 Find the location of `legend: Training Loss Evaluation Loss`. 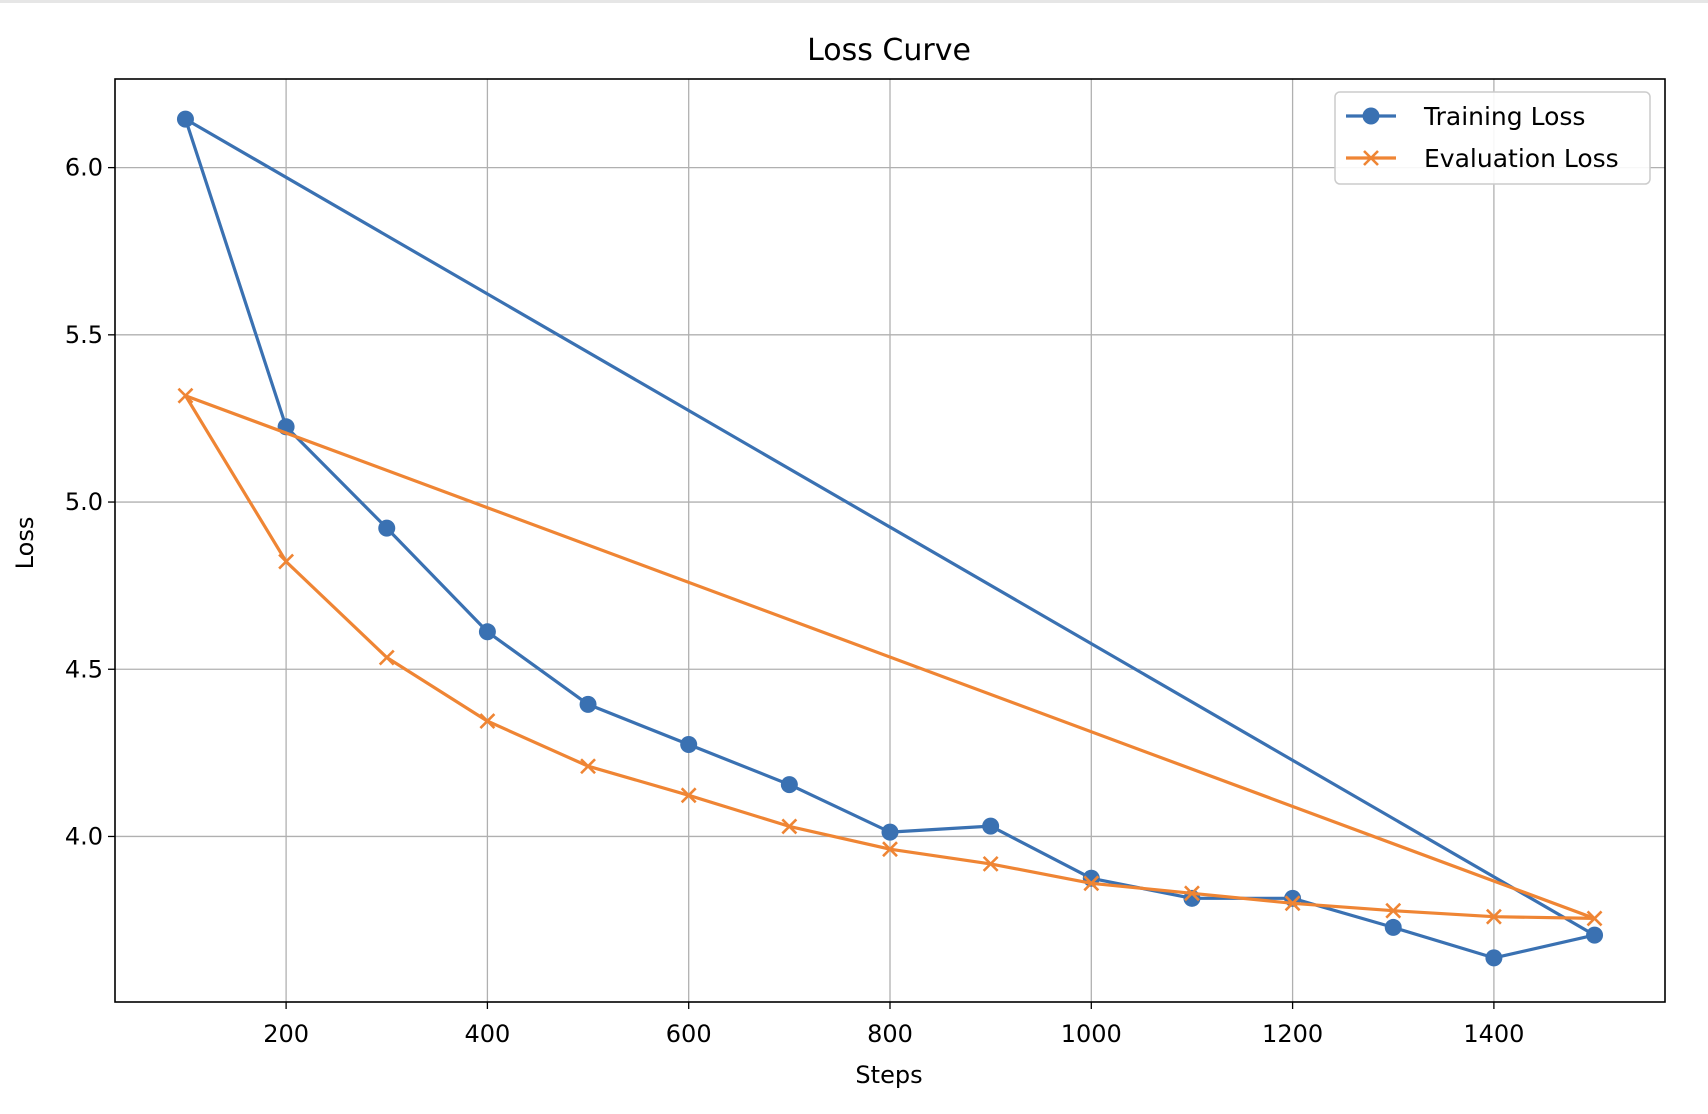

legend: Training Loss Evaluation Loss is located at coordinates (1492, 138).